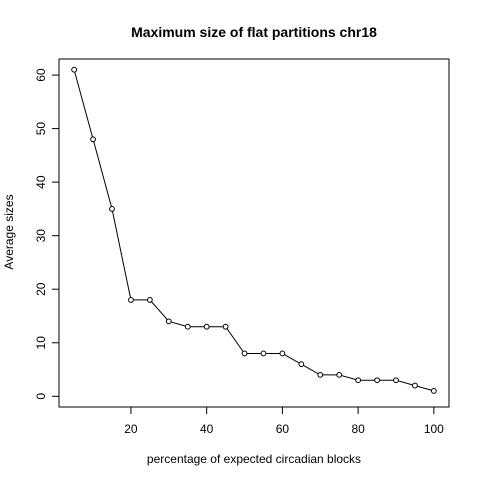 The height and width of the screenshot is (480, 480). What do you see at coordinates (41, 396) in the screenshot?
I see `y-tick-label: 0` at bounding box center [41, 396].